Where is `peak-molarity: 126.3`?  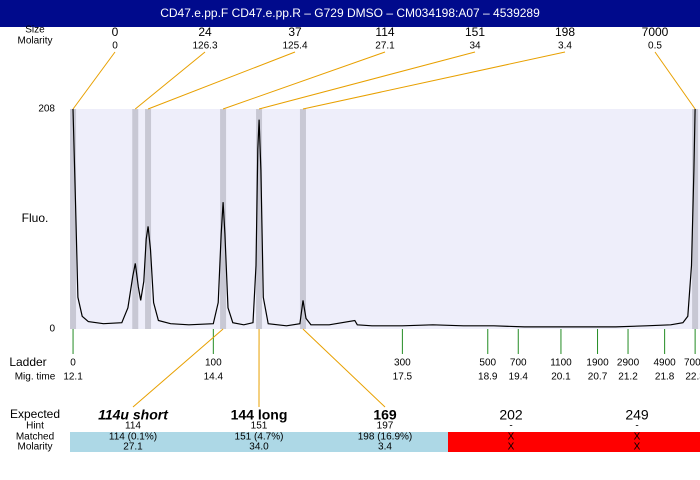 peak-molarity: 126.3 is located at coordinates (204, 46).